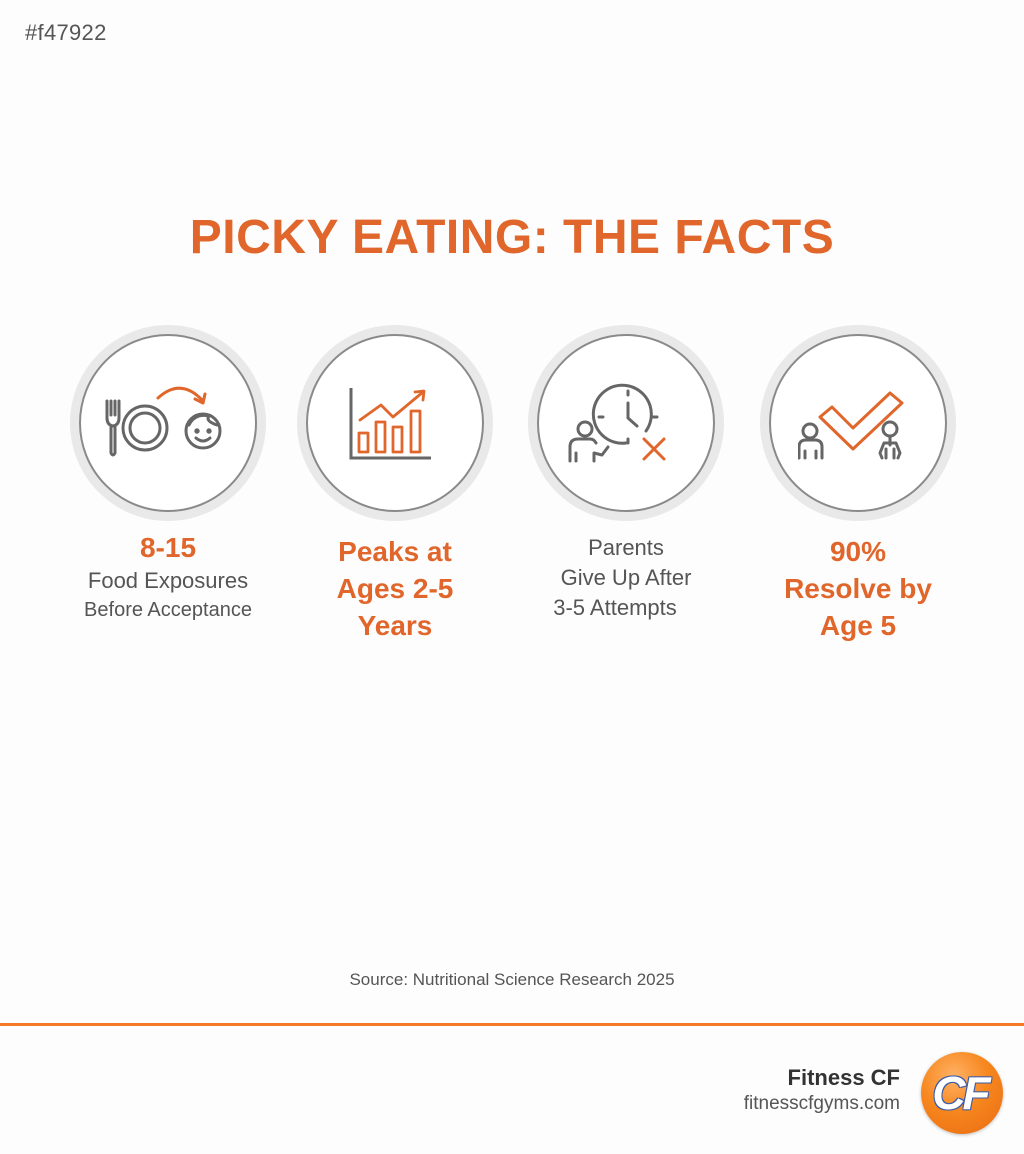  I want to click on fact-line: Resolve by, so click(858, 588).